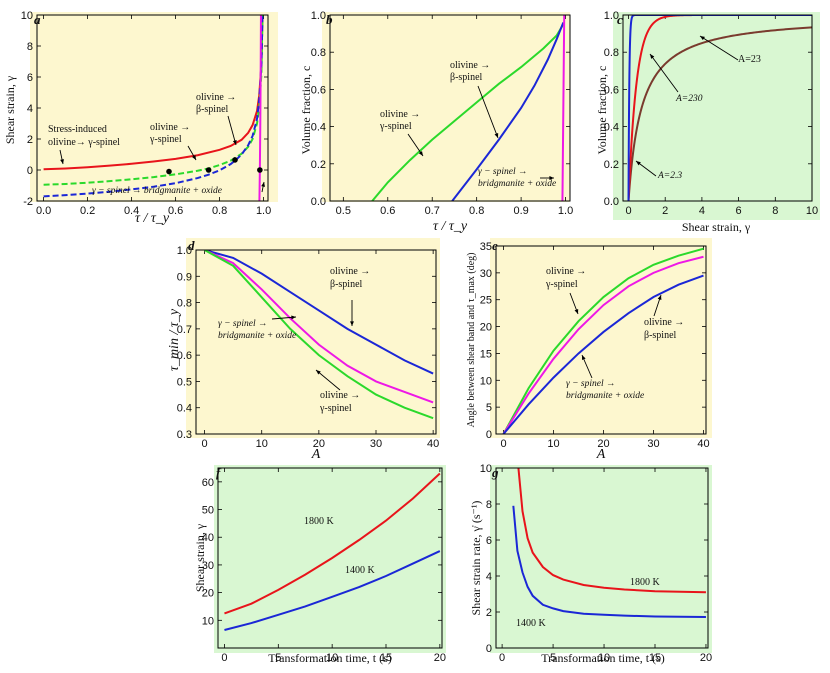  I want to click on x-tick-label: 5, so click(553, 658).